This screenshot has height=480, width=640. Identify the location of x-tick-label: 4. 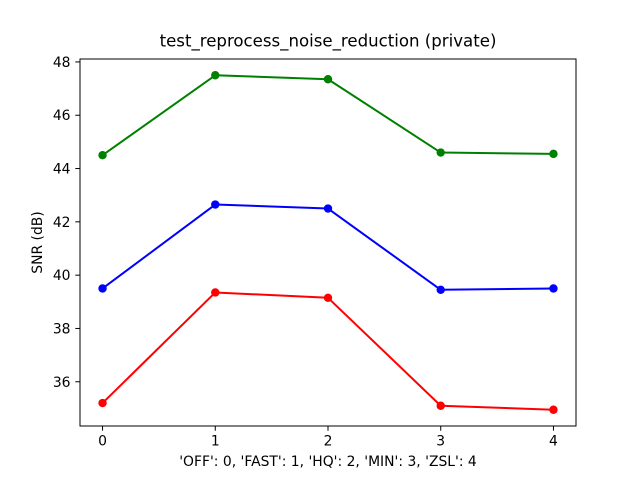
(553, 442).